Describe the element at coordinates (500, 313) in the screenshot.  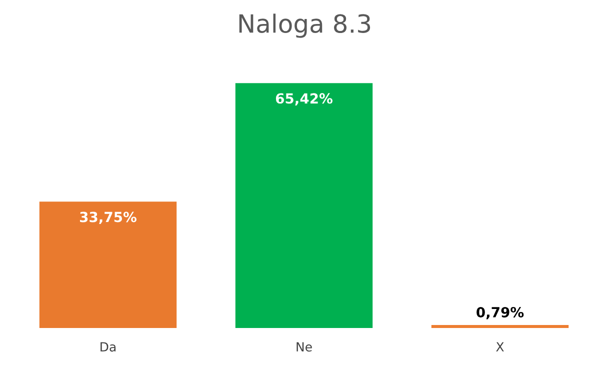
I see `data-label: 0,79%` at that location.